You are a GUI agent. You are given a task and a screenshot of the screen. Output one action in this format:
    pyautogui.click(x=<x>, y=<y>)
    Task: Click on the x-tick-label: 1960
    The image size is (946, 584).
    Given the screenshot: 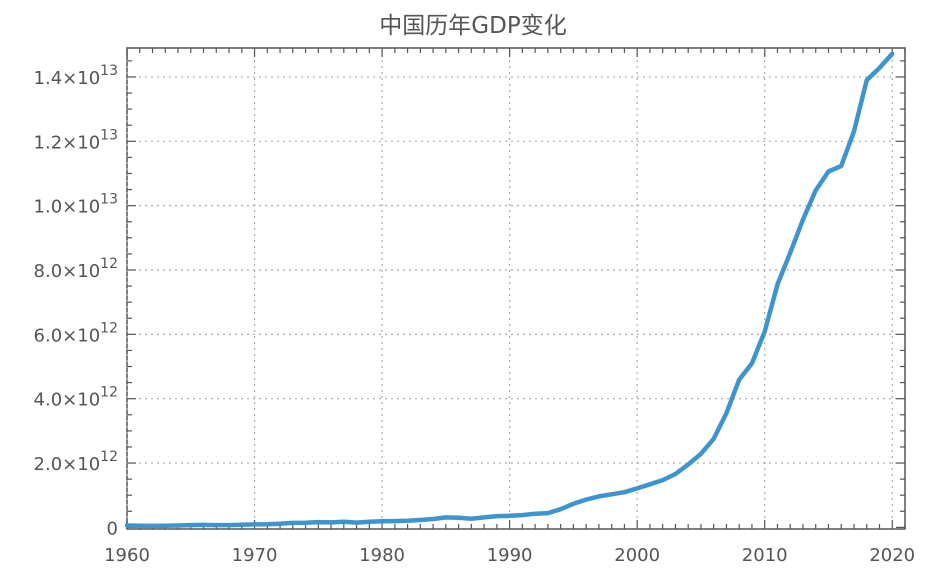 What is the action you would take?
    pyautogui.click(x=127, y=555)
    